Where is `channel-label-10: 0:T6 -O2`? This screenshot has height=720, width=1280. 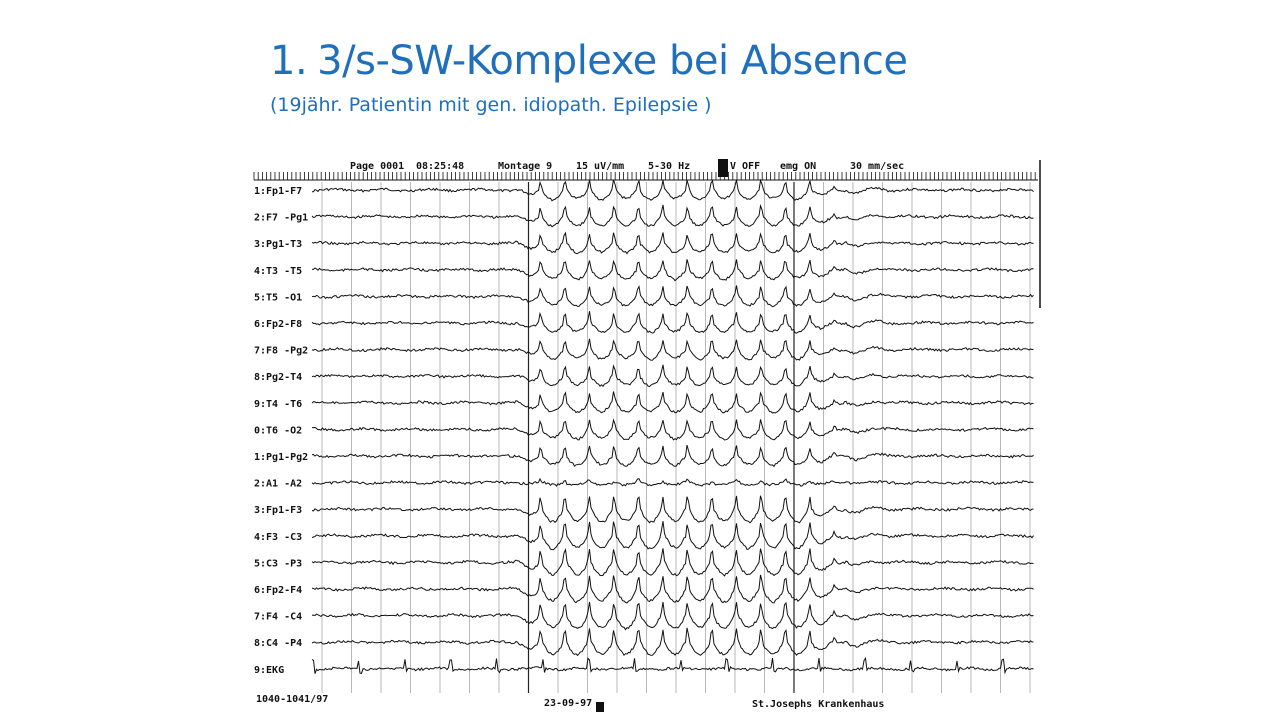 channel-label-10: 0:T6 -O2 is located at coordinates (278, 430).